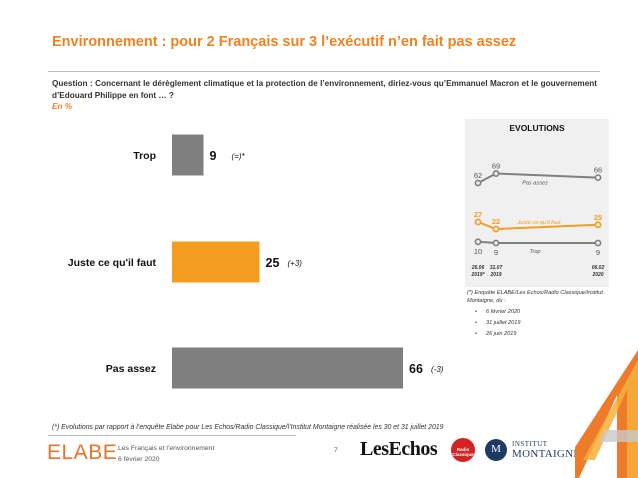 Image resolution: width=638 pixels, height=478 pixels. What do you see at coordinates (166, 448) in the screenshot?
I see `footer-subtitle: Les Français et l’environnement` at bounding box center [166, 448].